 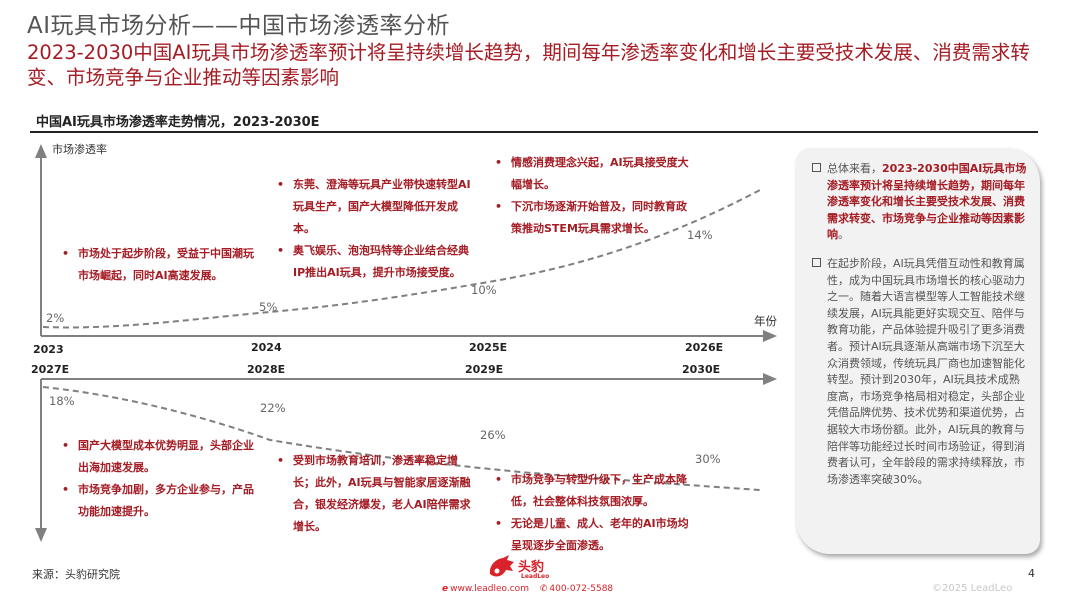 I want to click on year-2028e: 2028E, so click(x=266, y=369).